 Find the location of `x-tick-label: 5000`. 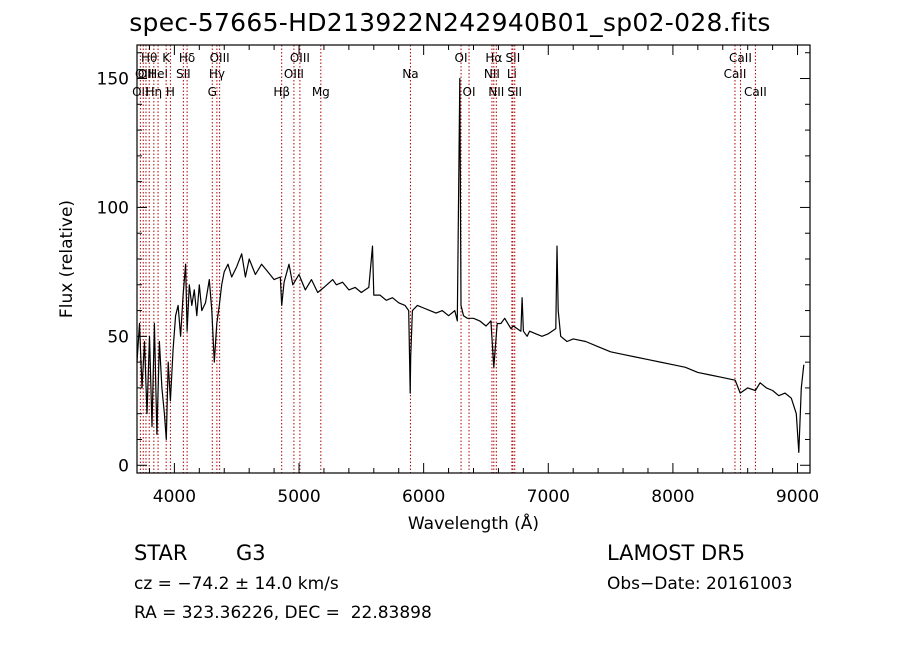

x-tick-label: 5000 is located at coordinates (298, 497).